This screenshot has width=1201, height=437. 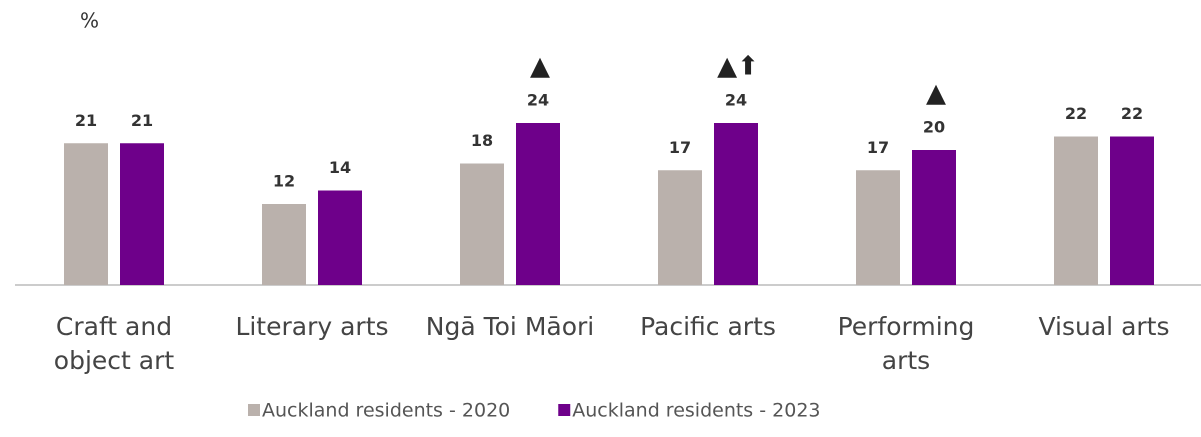 What do you see at coordinates (738, 67) in the screenshot?
I see `significance-marker: ▲⬆` at bounding box center [738, 67].